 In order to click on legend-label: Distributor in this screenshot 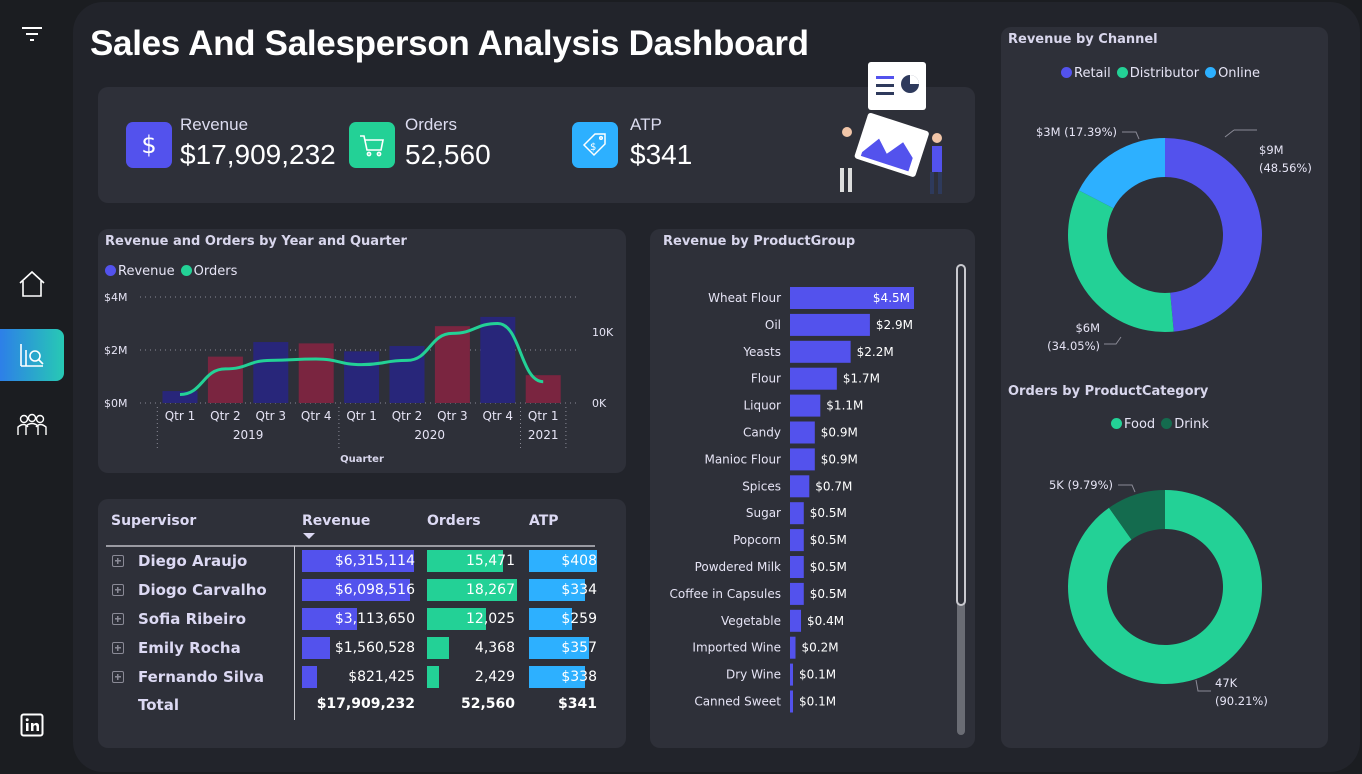, I will do `click(1164, 73)`.